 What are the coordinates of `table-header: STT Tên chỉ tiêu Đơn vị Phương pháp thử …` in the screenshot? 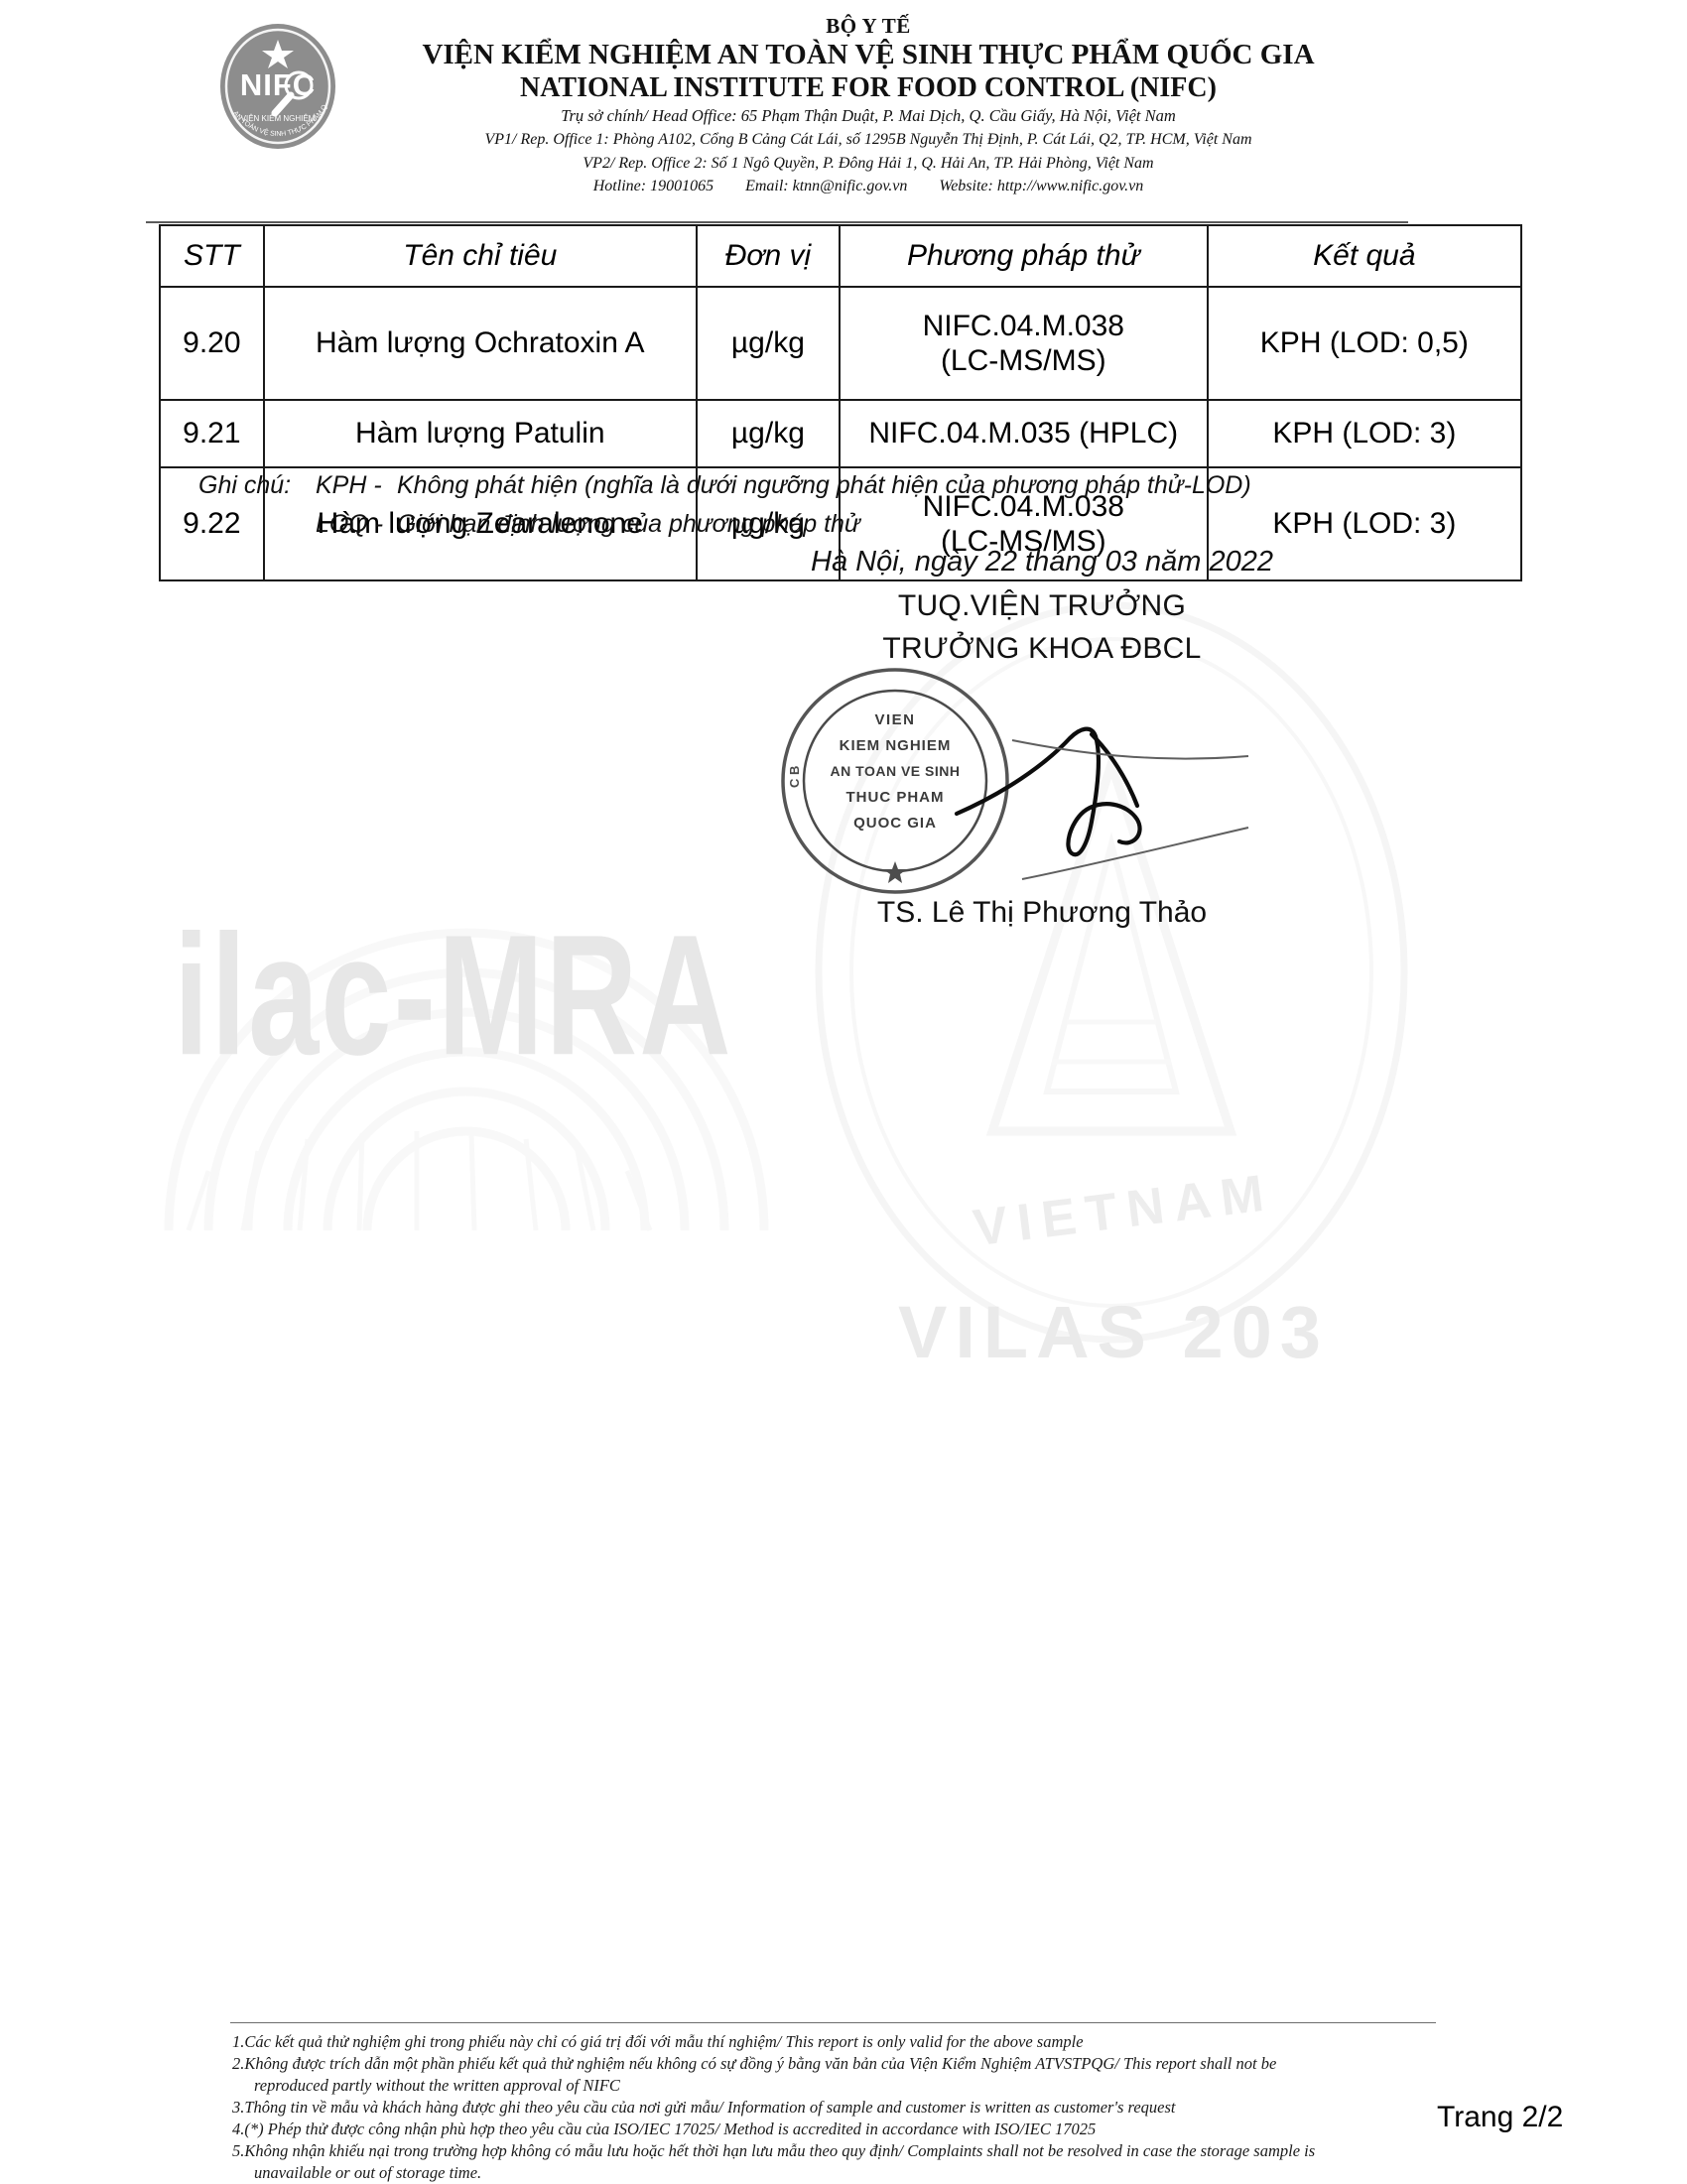 It's located at (841, 256).